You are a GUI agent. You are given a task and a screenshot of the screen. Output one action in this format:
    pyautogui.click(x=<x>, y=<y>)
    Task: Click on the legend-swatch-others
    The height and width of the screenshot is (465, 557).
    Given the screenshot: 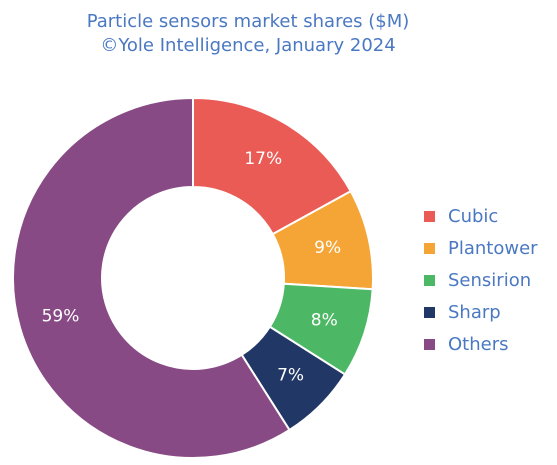 What is the action you would take?
    pyautogui.click(x=429, y=344)
    